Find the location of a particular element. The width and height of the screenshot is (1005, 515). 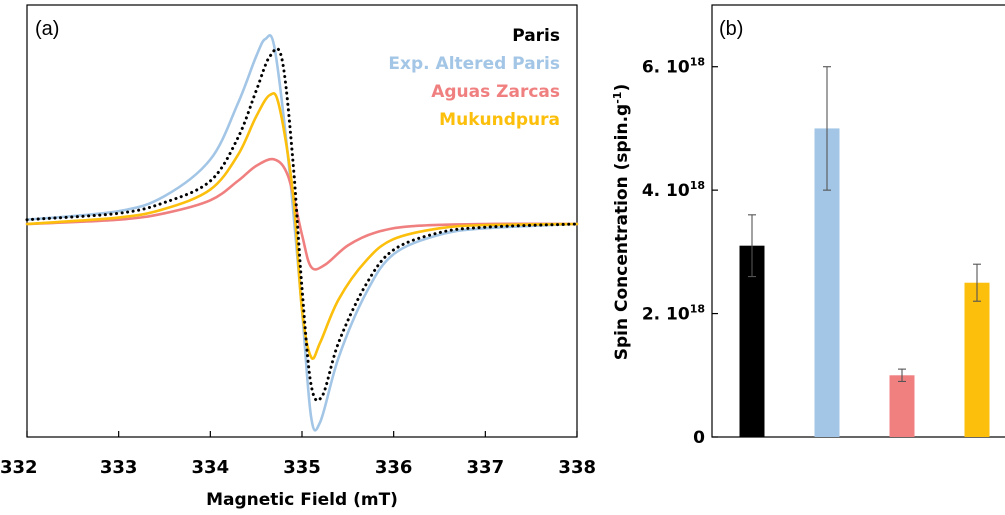

bar-mukundpura is located at coordinates (977, 359).